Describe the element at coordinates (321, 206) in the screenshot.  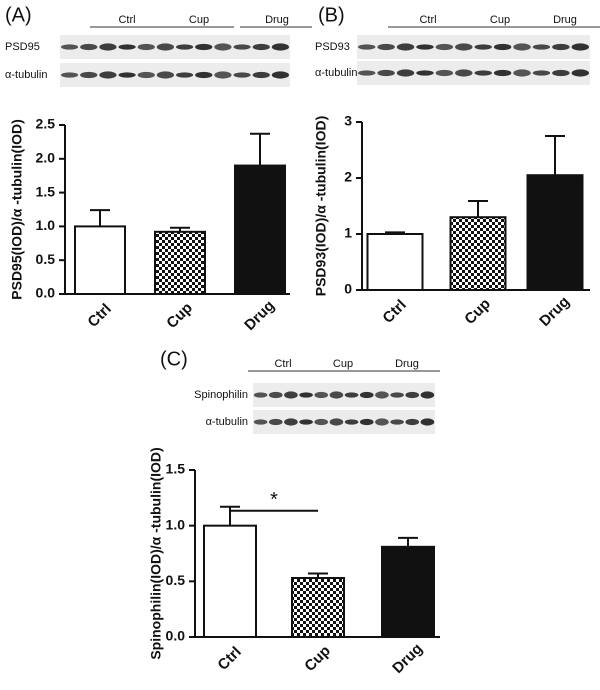
I see `y-axis-label: PSD93(IOD)/α -tubulin(IOD)` at that location.